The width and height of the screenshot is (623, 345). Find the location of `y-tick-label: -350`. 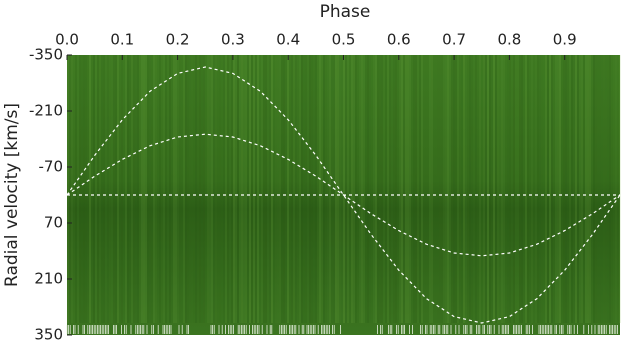

y-tick-label: -350 is located at coordinates (46, 55).